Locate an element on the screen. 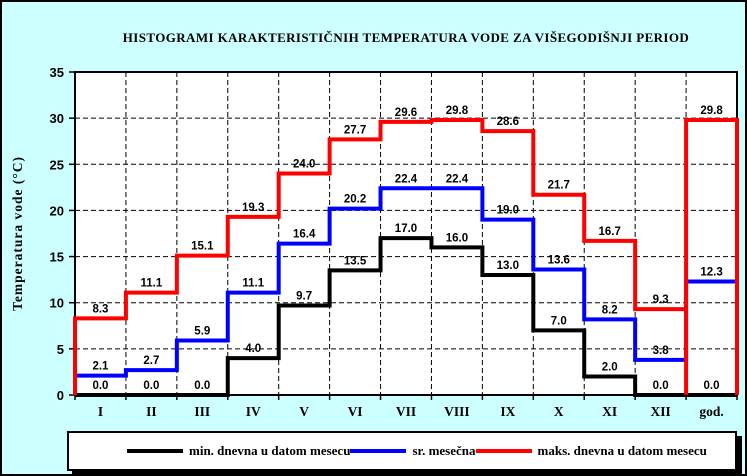  x-category-label: II is located at coordinates (151, 411).